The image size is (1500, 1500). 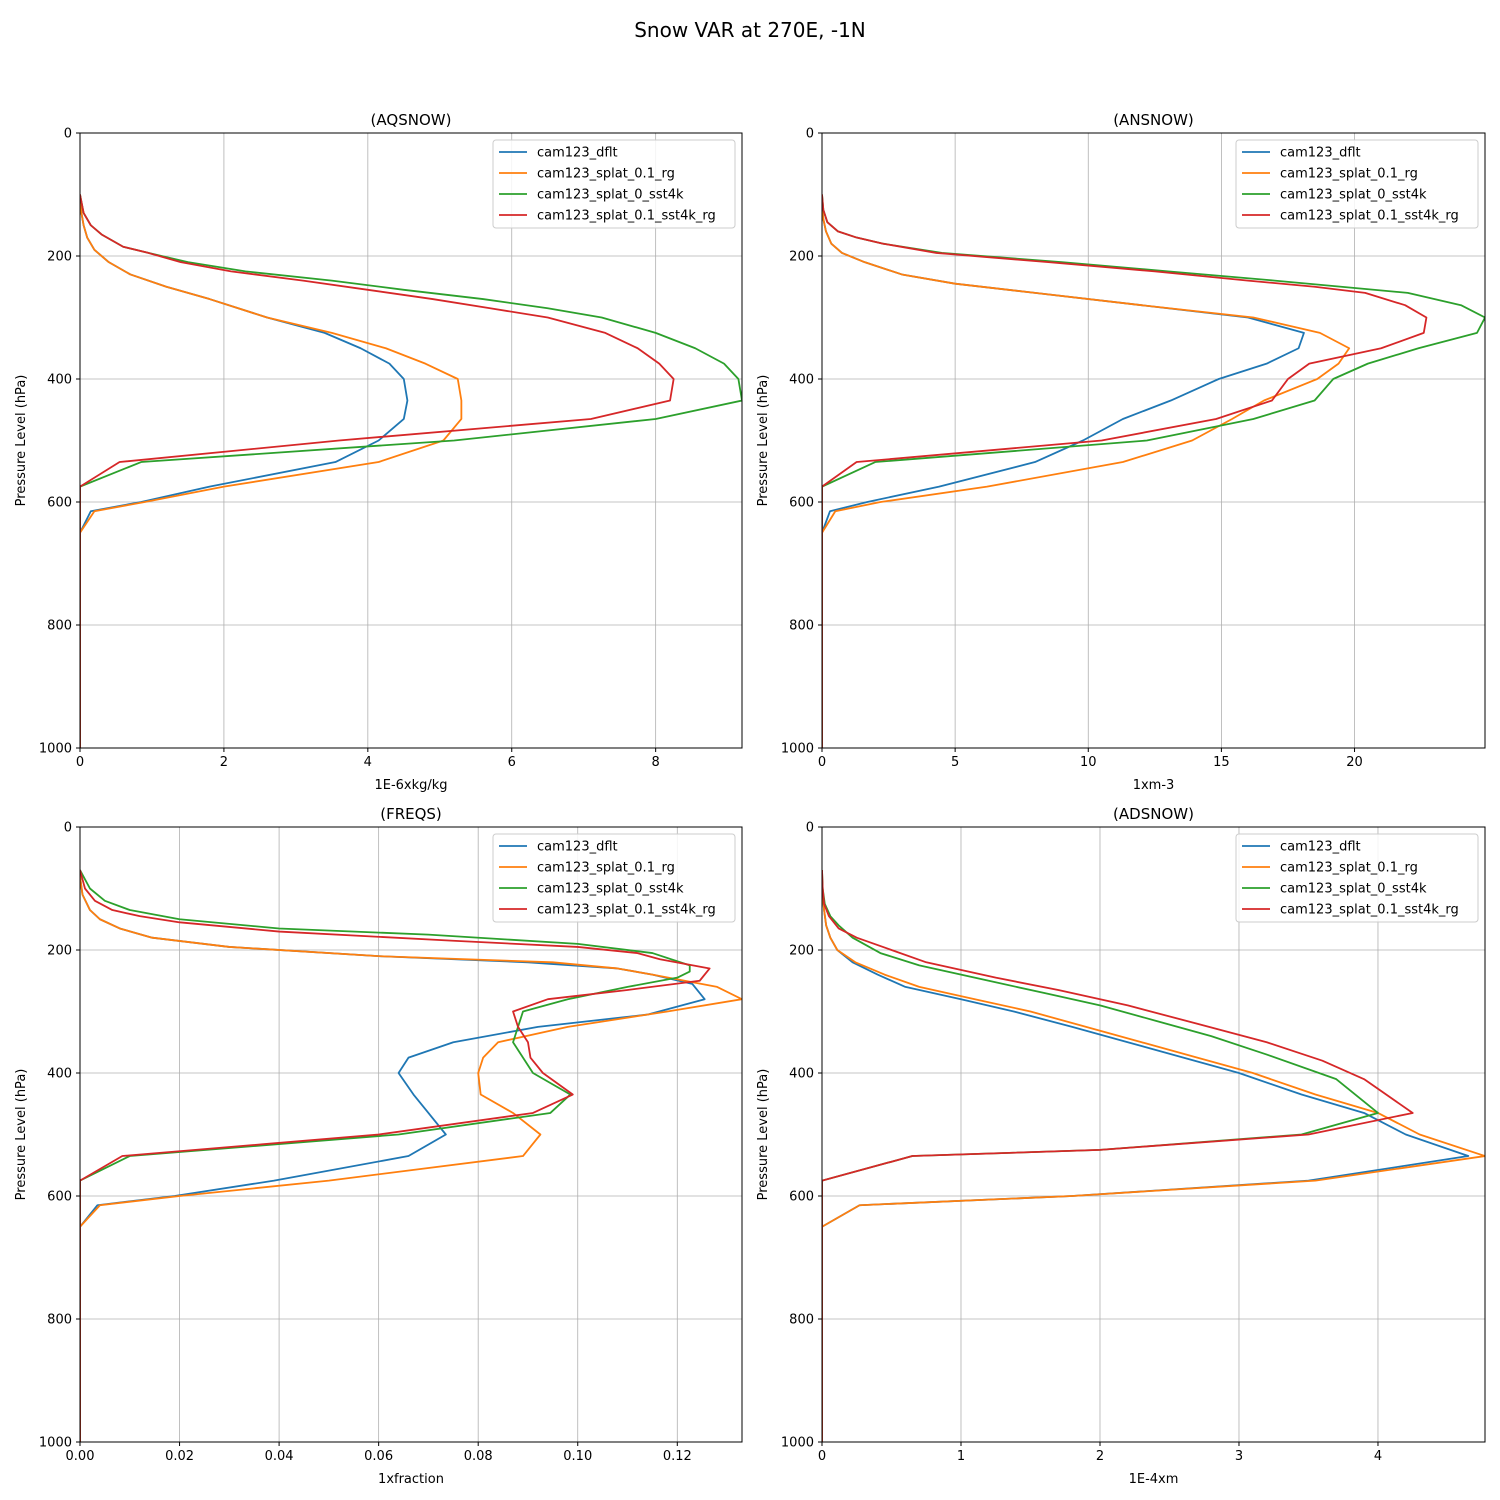 What do you see at coordinates (656, 762) in the screenshot?
I see `x-tick-label: 8` at bounding box center [656, 762].